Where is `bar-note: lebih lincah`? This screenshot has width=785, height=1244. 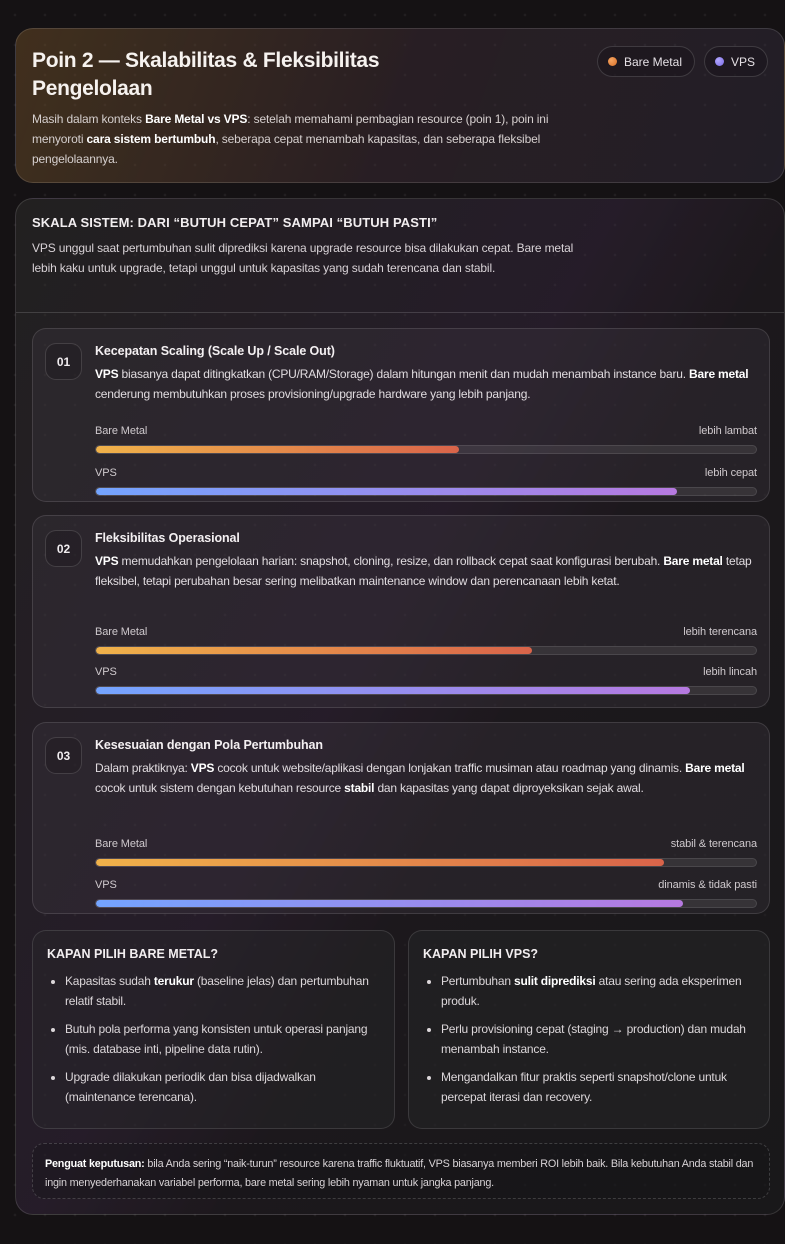
bar-note: lebih lincah is located at coordinates (730, 672).